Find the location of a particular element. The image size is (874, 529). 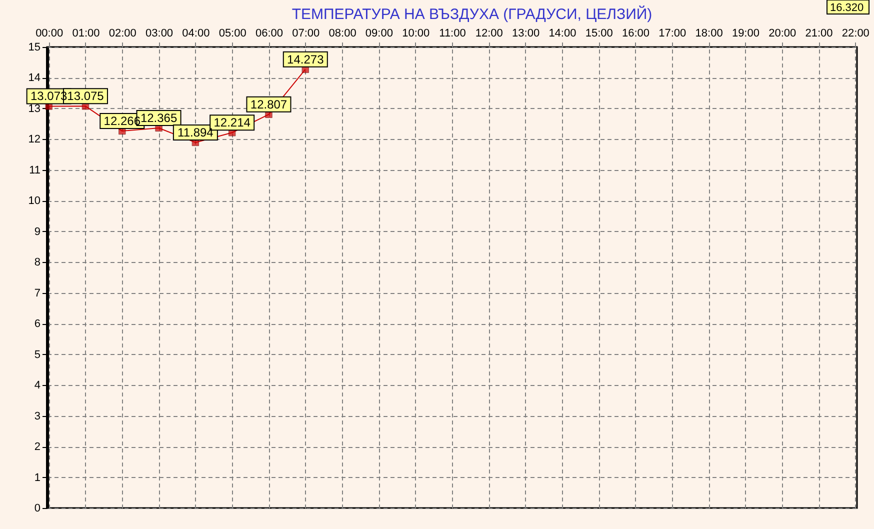

y-tick-label: 1 is located at coordinates (37, 478).